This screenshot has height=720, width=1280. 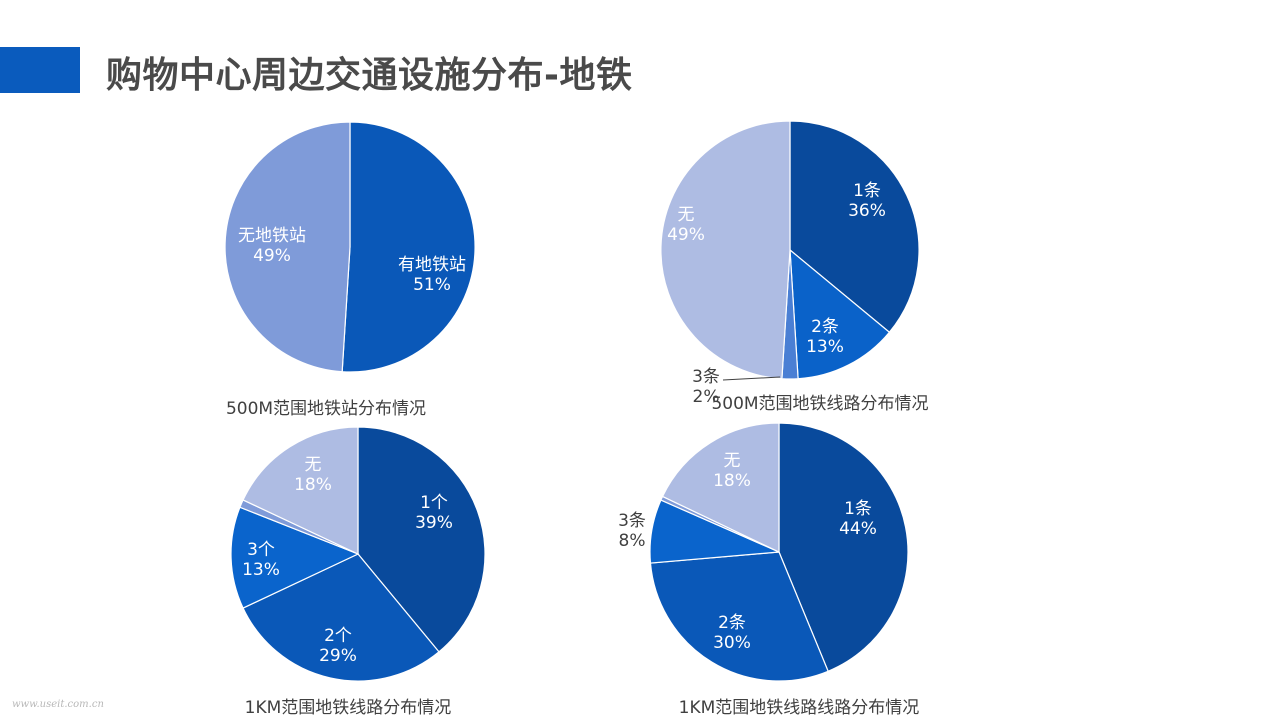 I want to click on slice-value-2-3: 2%, so click(x=706, y=397).